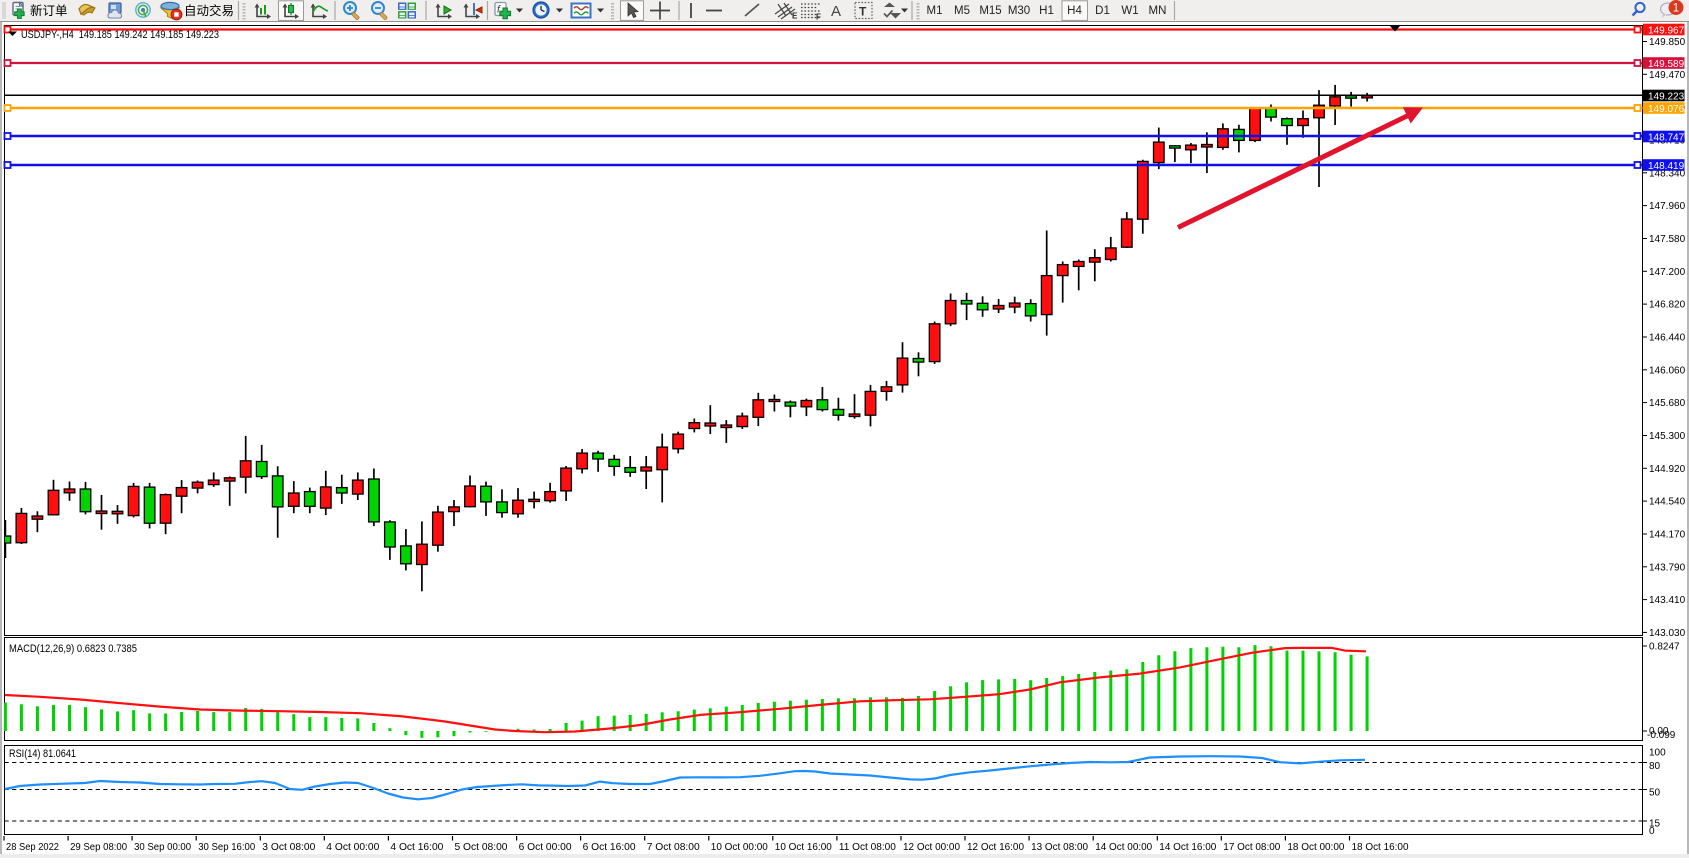 This screenshot has width=1689, height=863. I want to click on svg-text: 5 Oct 08:00, so click(481, 847).